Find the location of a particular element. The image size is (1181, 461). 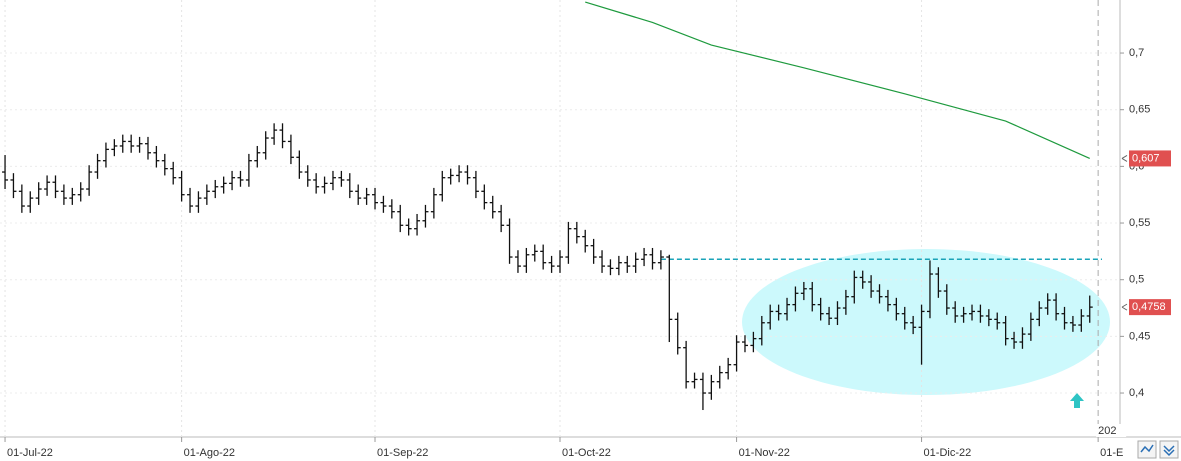

scroll-button is located at coordinates (1169, 449).